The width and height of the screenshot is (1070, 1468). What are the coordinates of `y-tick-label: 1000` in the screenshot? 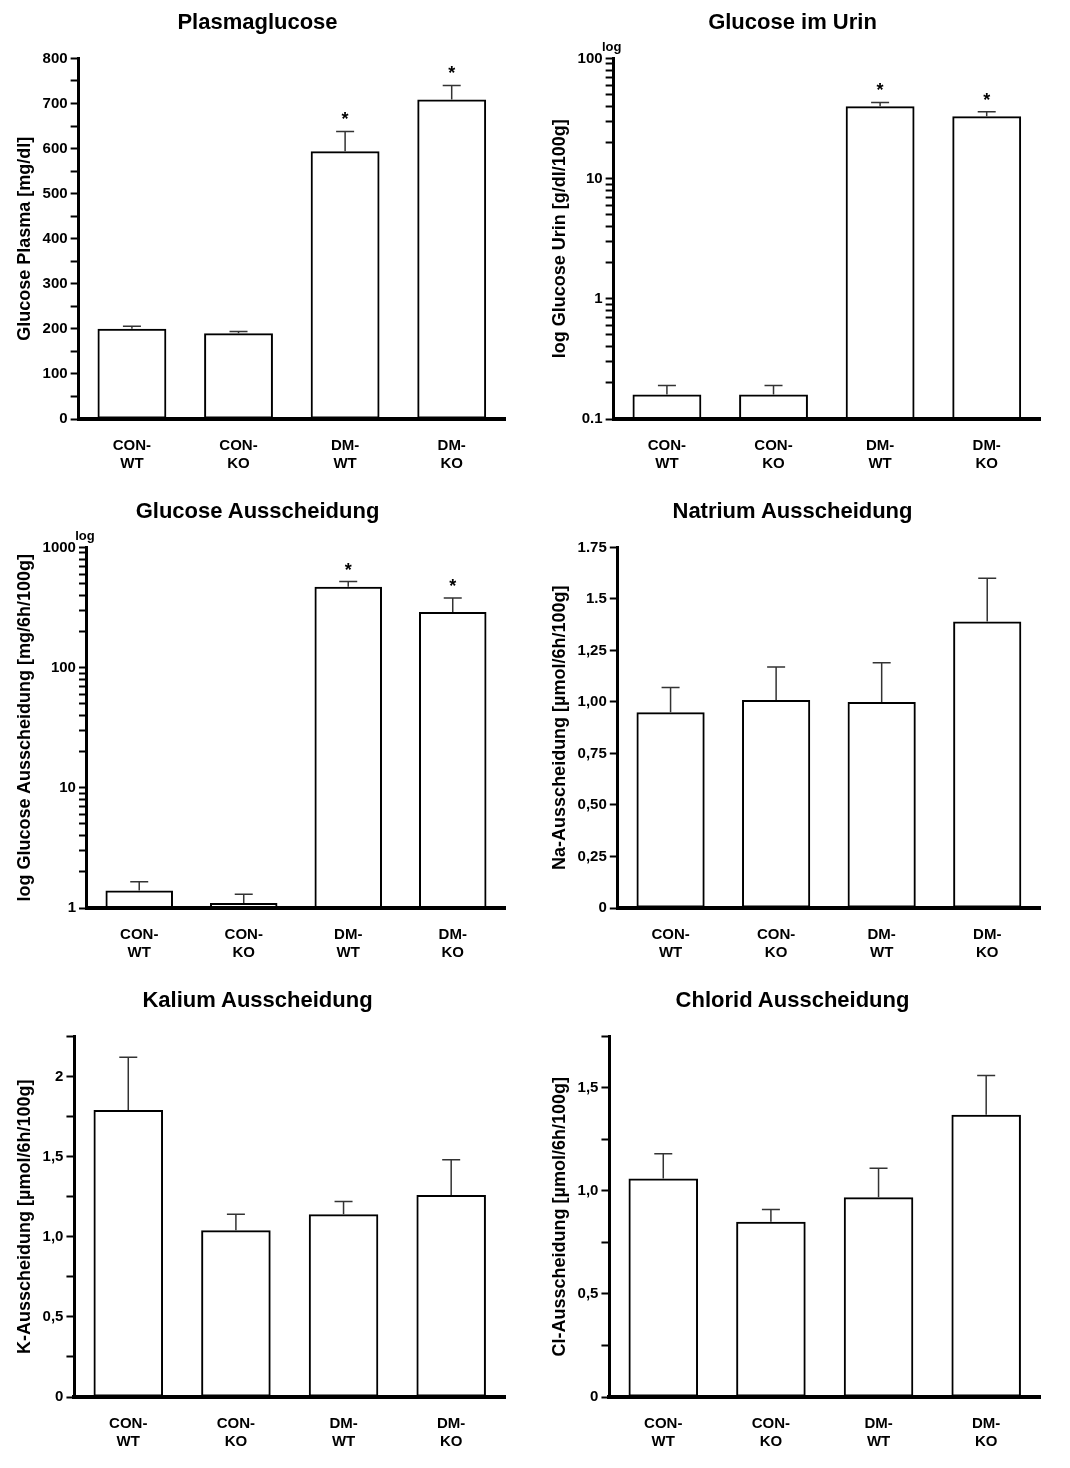 It's located at (59, 546).